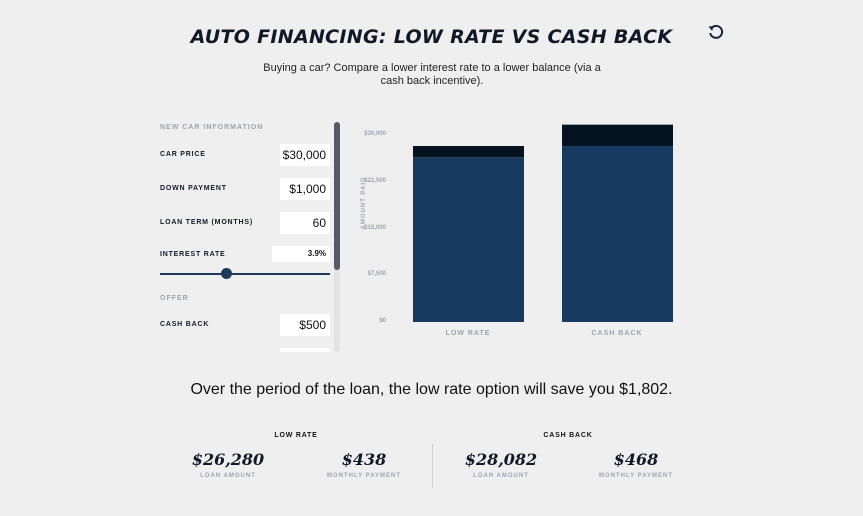  What do you see at coordinates (382, 321) in the screenshot?
I see `y-tick-label: $0` at bounding box center [382, 321].